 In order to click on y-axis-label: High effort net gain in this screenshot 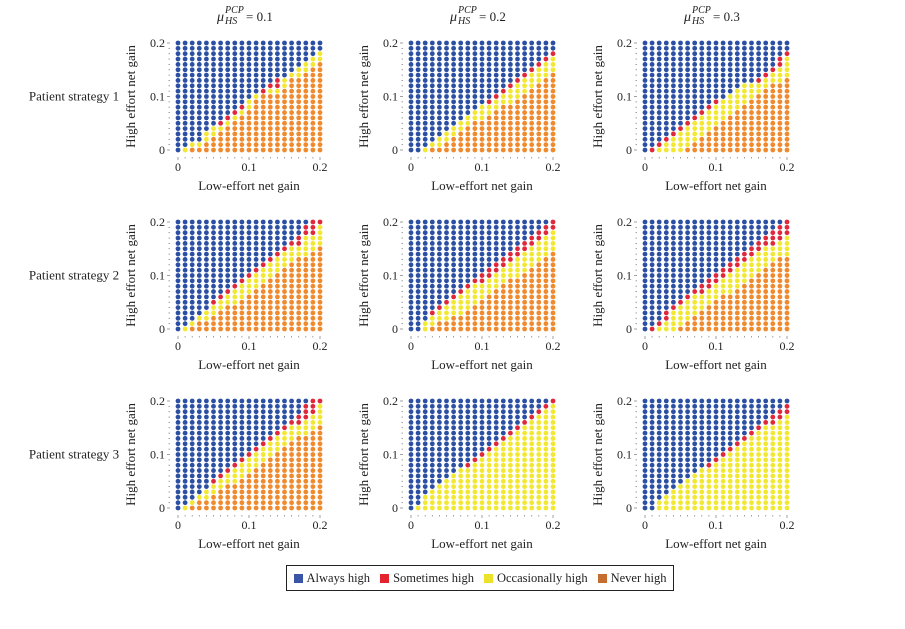, I will do `click(363, 275)`.